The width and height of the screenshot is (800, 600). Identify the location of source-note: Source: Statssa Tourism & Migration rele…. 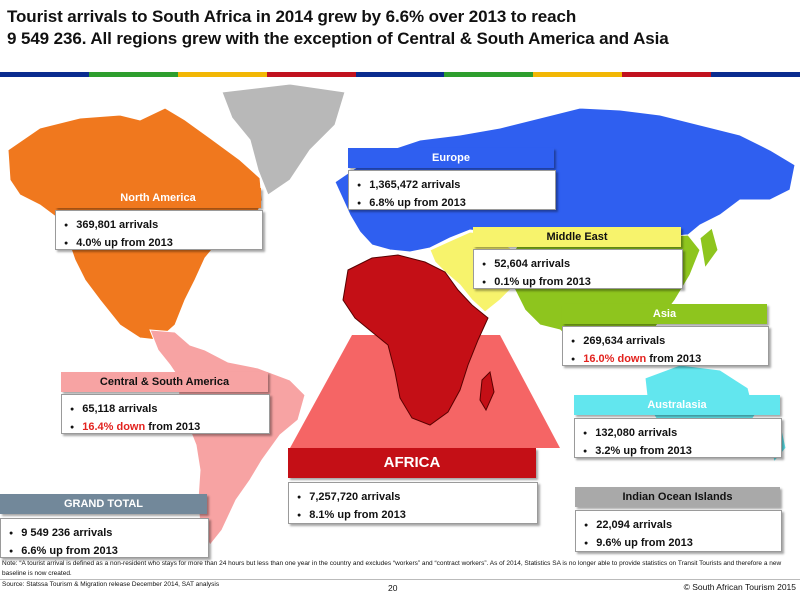
(111, 584).